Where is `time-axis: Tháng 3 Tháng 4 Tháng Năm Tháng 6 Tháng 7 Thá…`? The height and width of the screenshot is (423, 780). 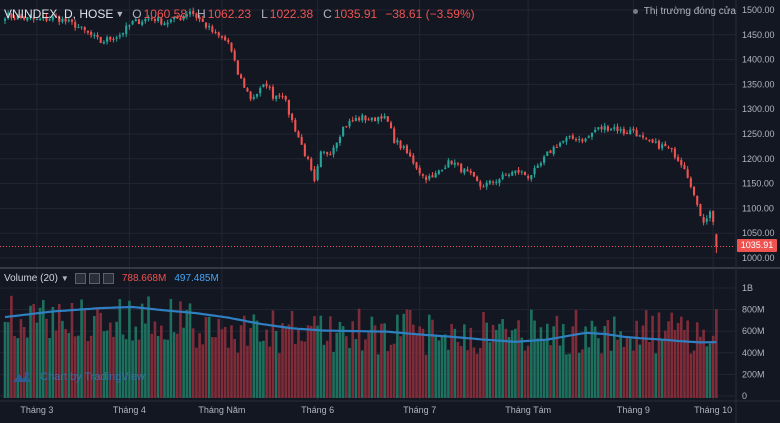 time-axis: Tháng 3 Tháng 4 Tháng Năm Tháng 6 Tháng 7 Thá… is located at coordinates (376, 410).